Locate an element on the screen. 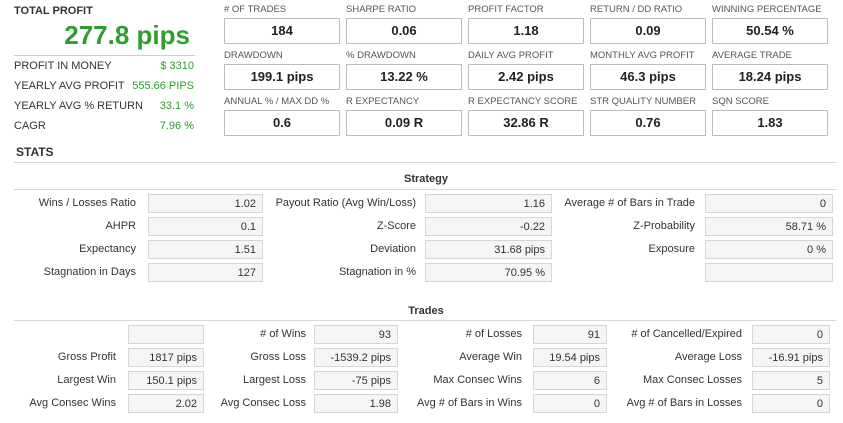  stat-label: Expectancy is located at coordinates (107, 249).